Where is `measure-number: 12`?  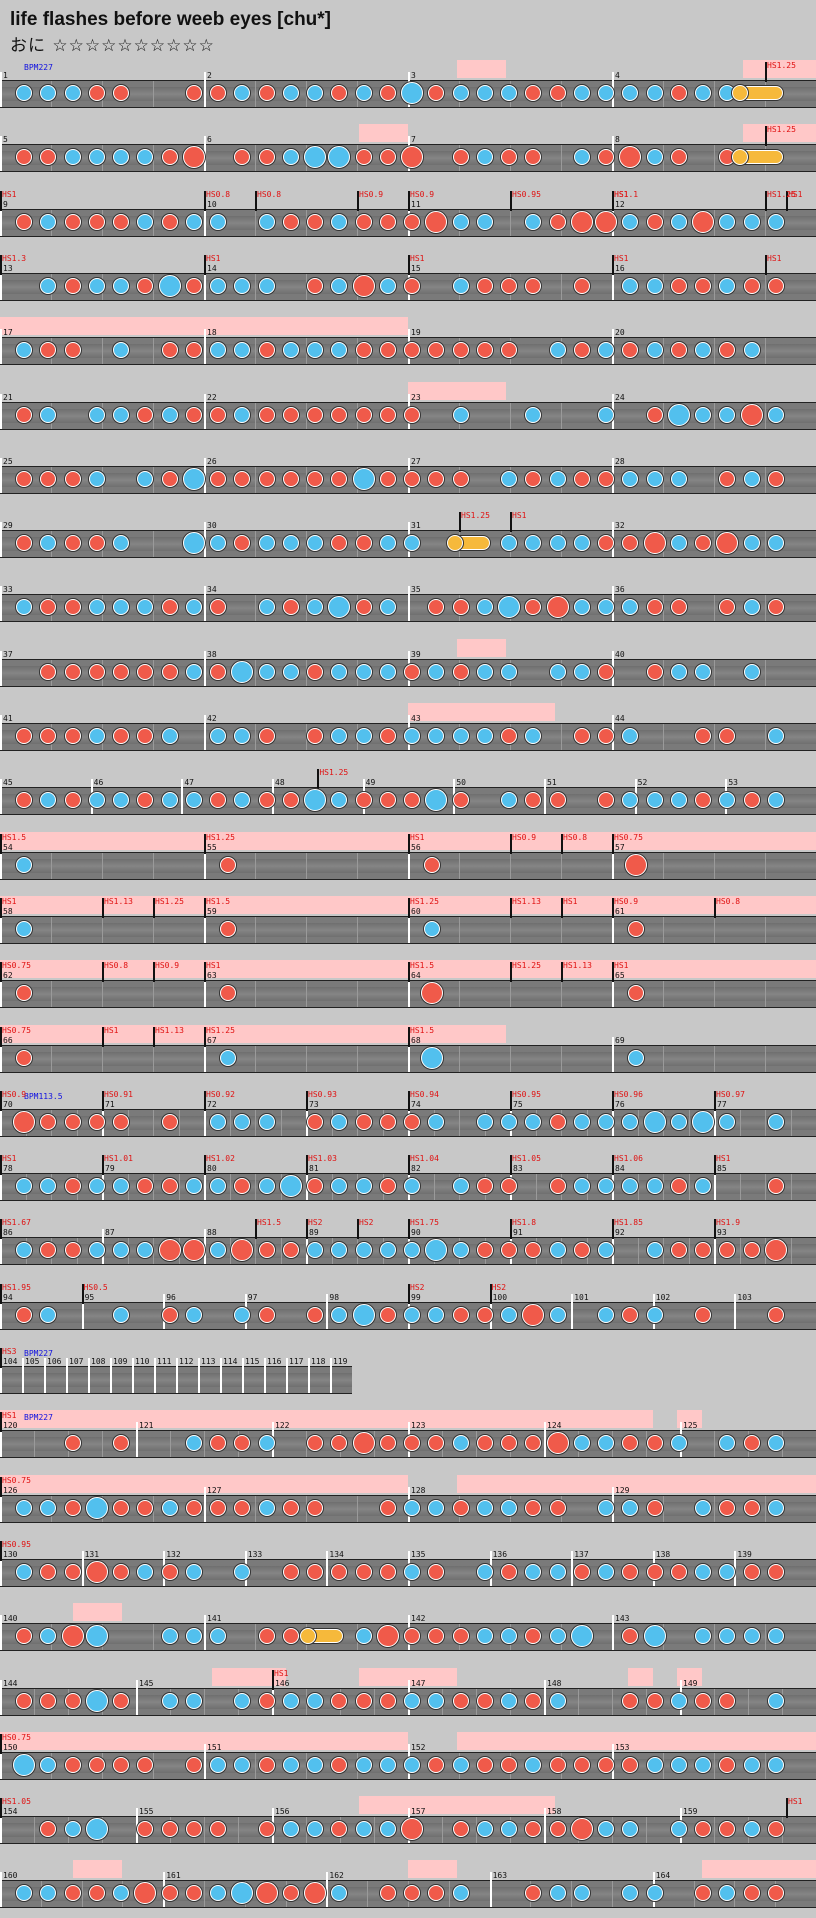
measure-number: 12 is located at coordinates (620, 204).